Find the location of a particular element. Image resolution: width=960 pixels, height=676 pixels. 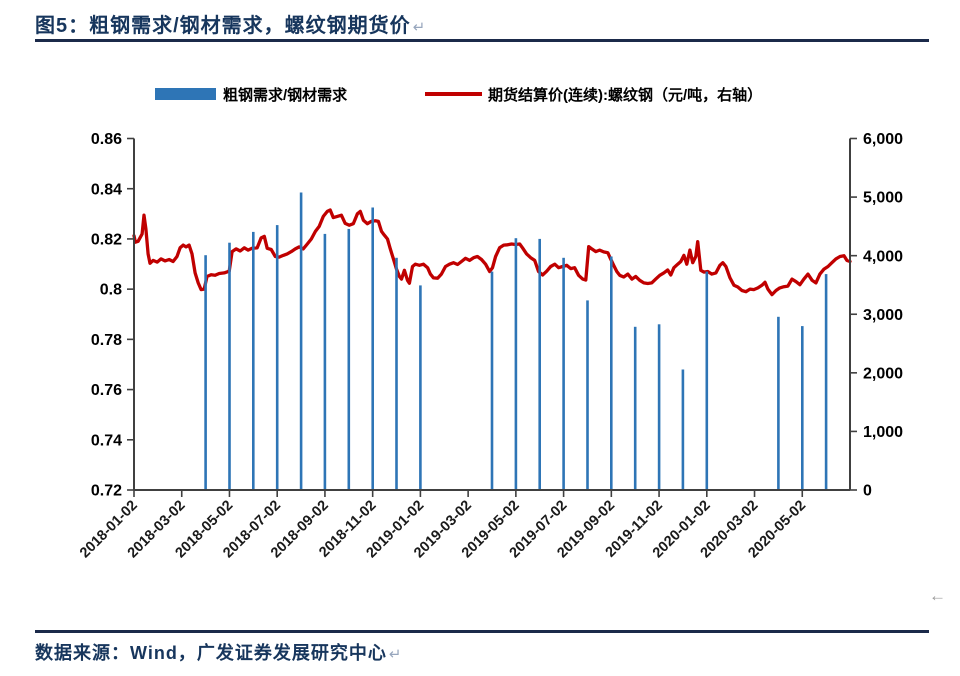

left-arrow-mark-icon: ← is located at coordinates (937, 595).